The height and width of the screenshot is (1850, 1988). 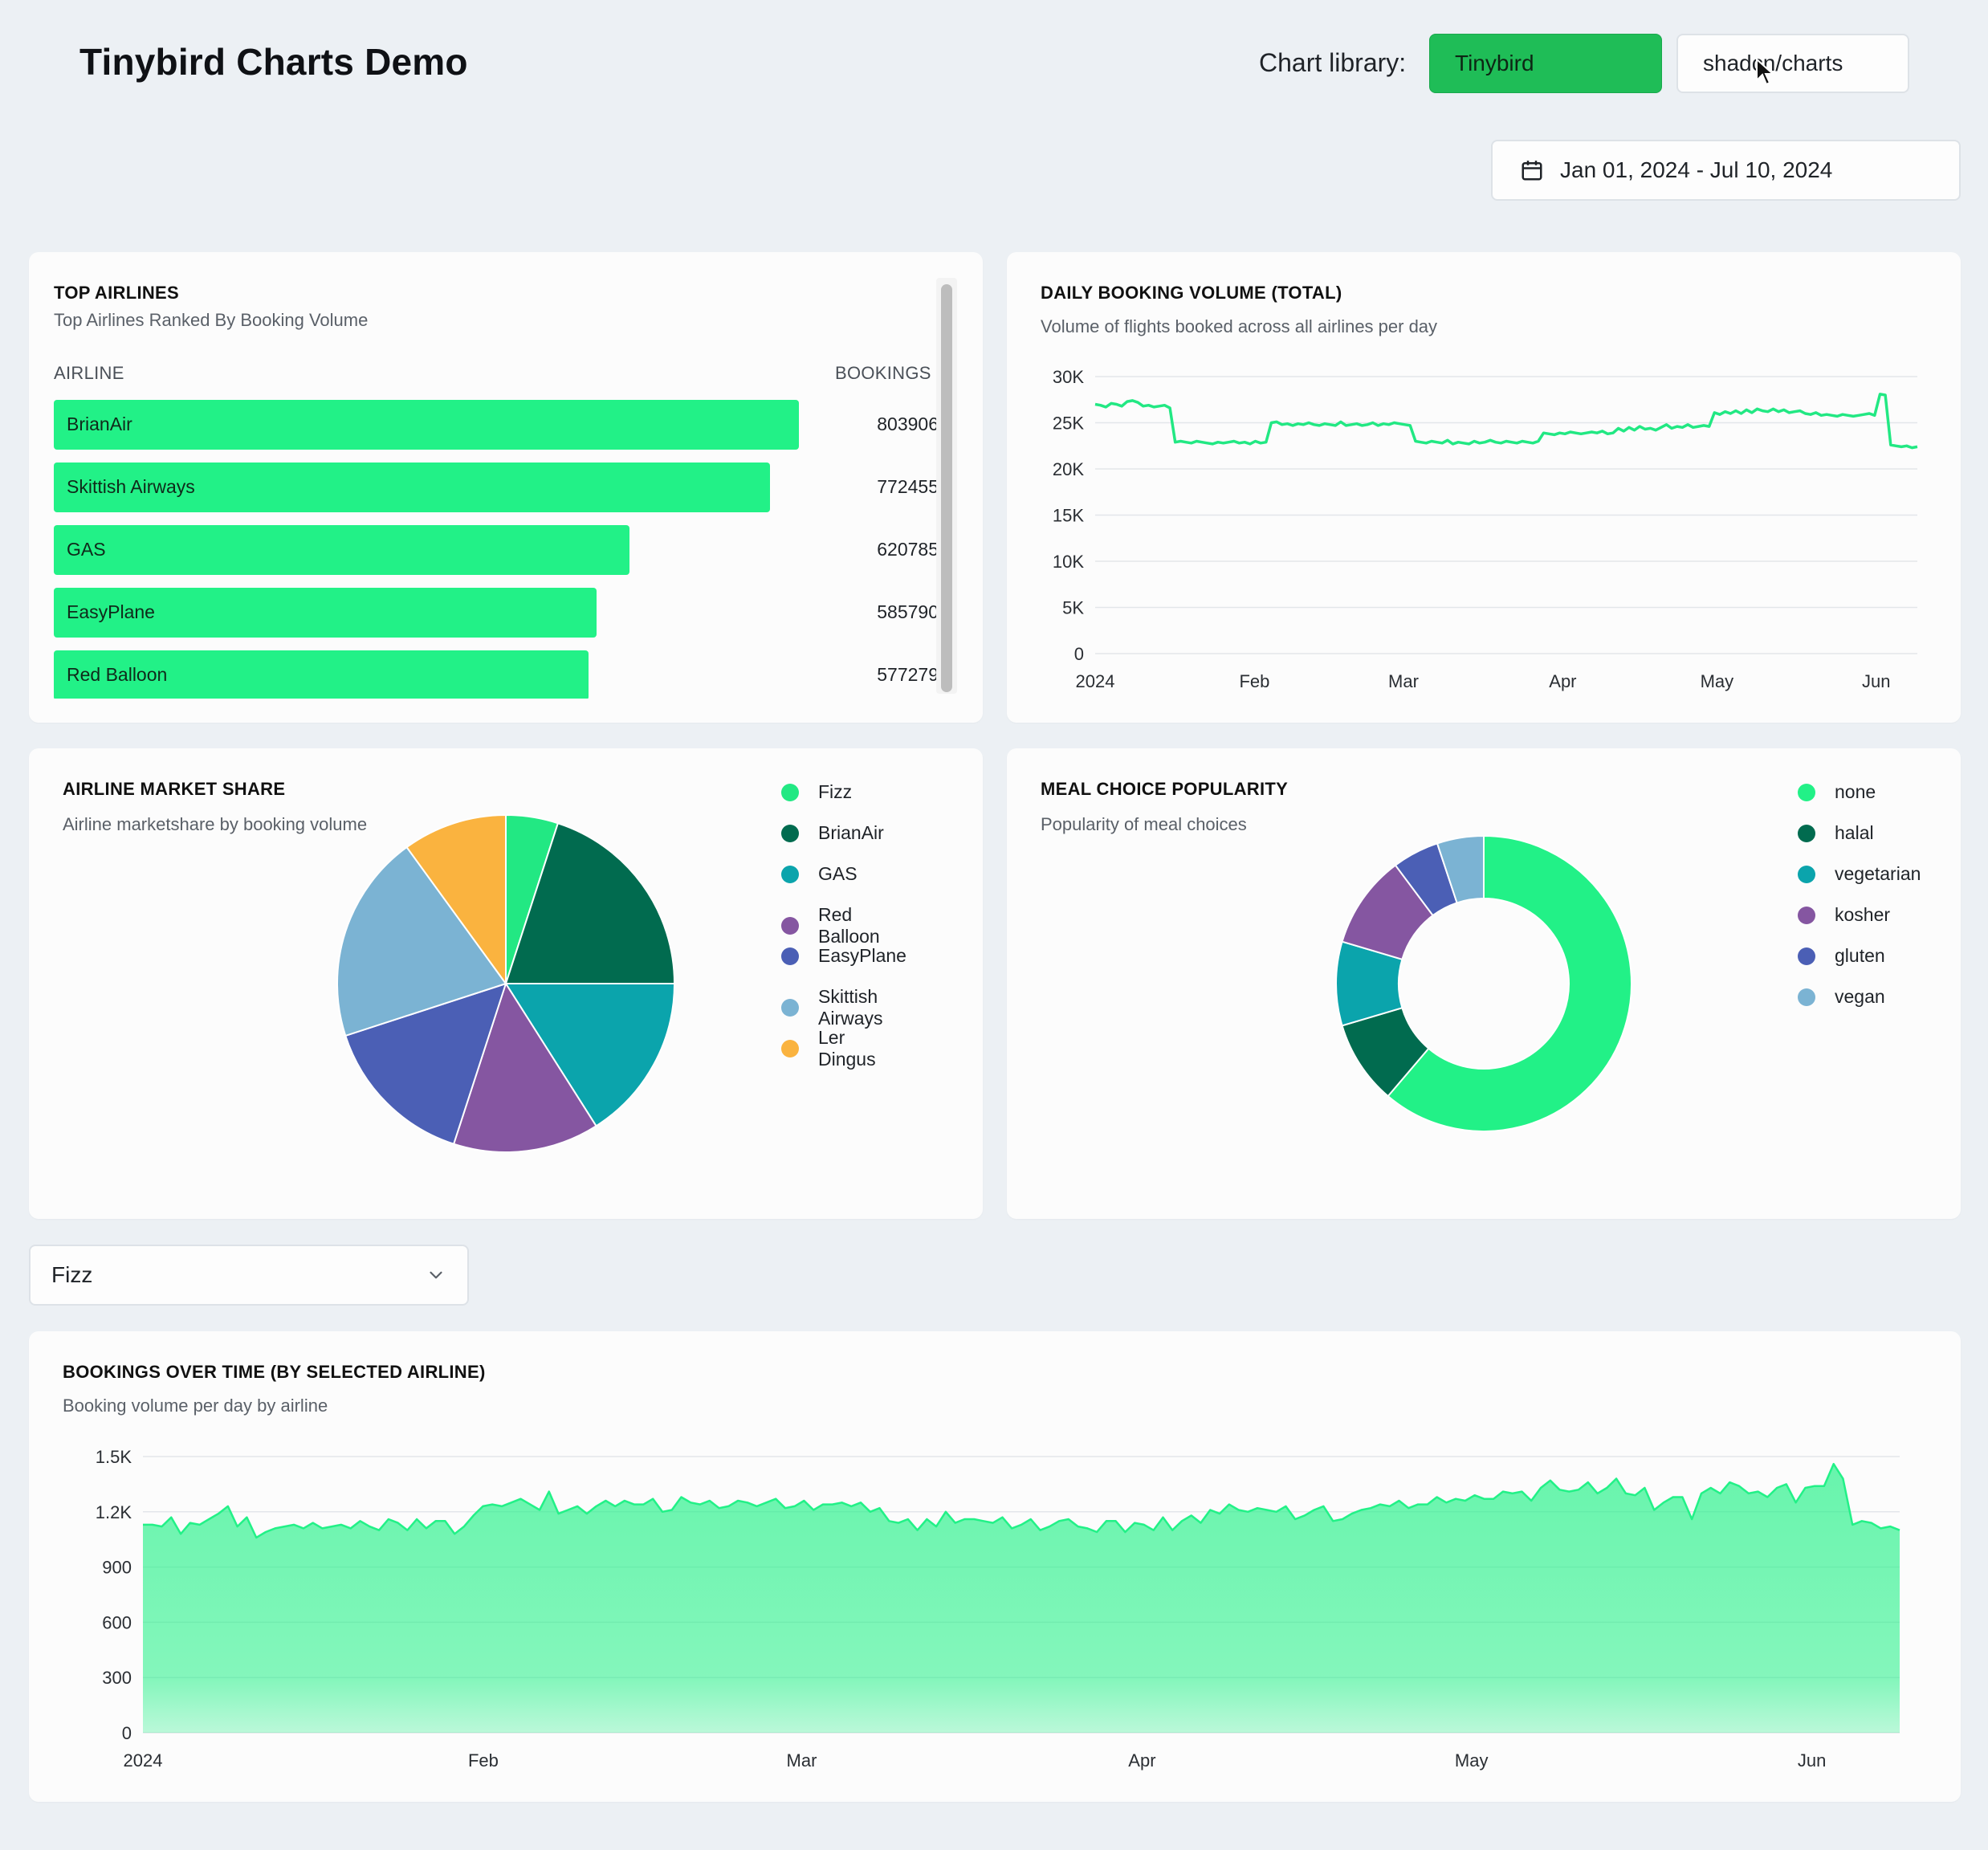 I want to click on slice-skittish-airways, so click(x=421, y=941).